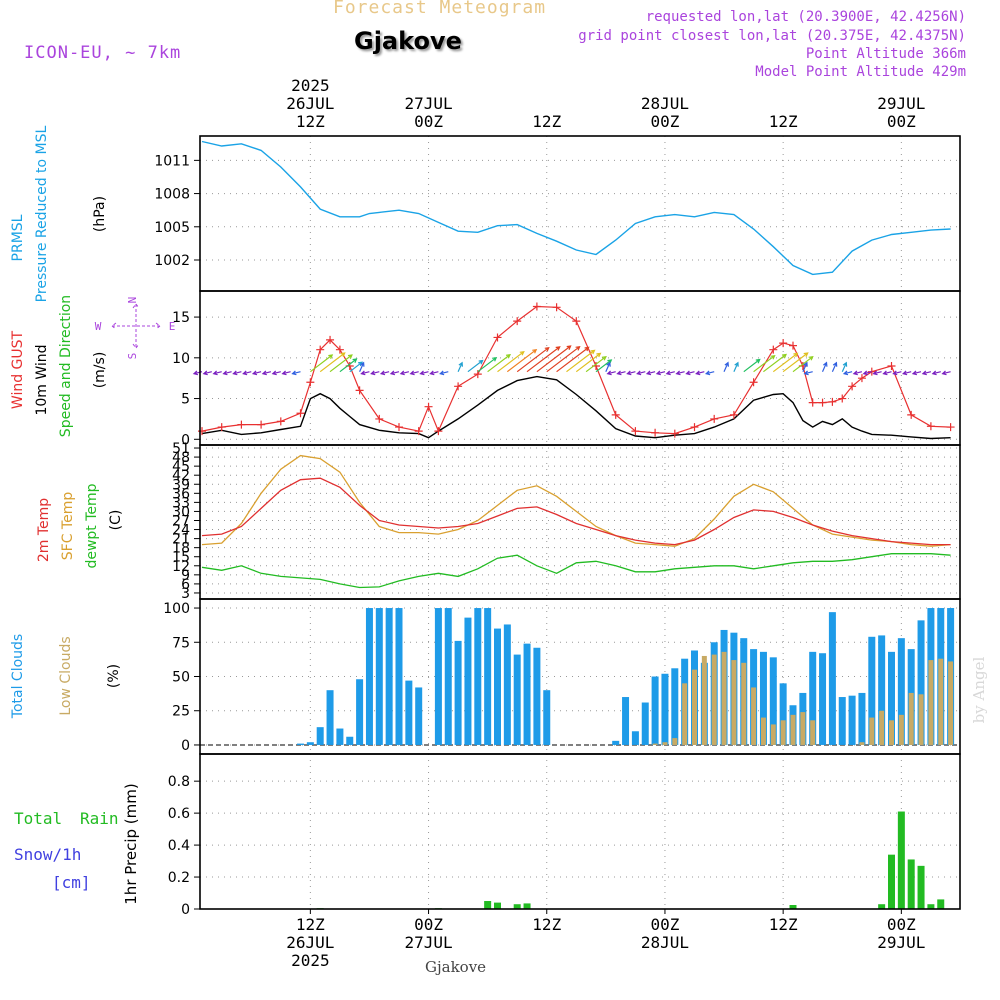 The width and height of the screenshot is (1000, 1000). I want to click on gust-label: Wind GUST, so click(18, 369).